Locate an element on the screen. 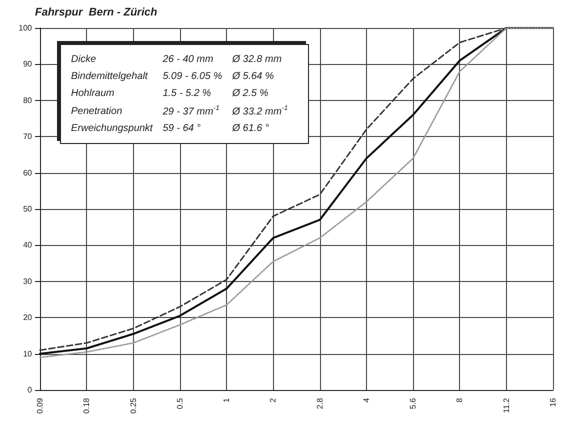  y-tick-label: 0 is located at coordinates (30, 390).